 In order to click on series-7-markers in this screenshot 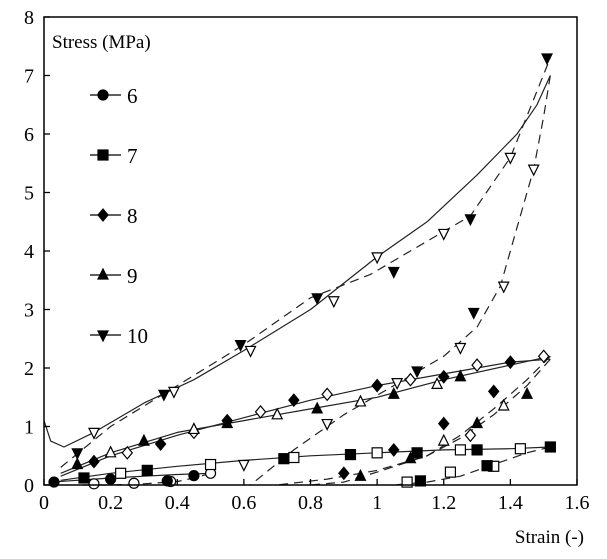, I will do `click(317, 464)`.